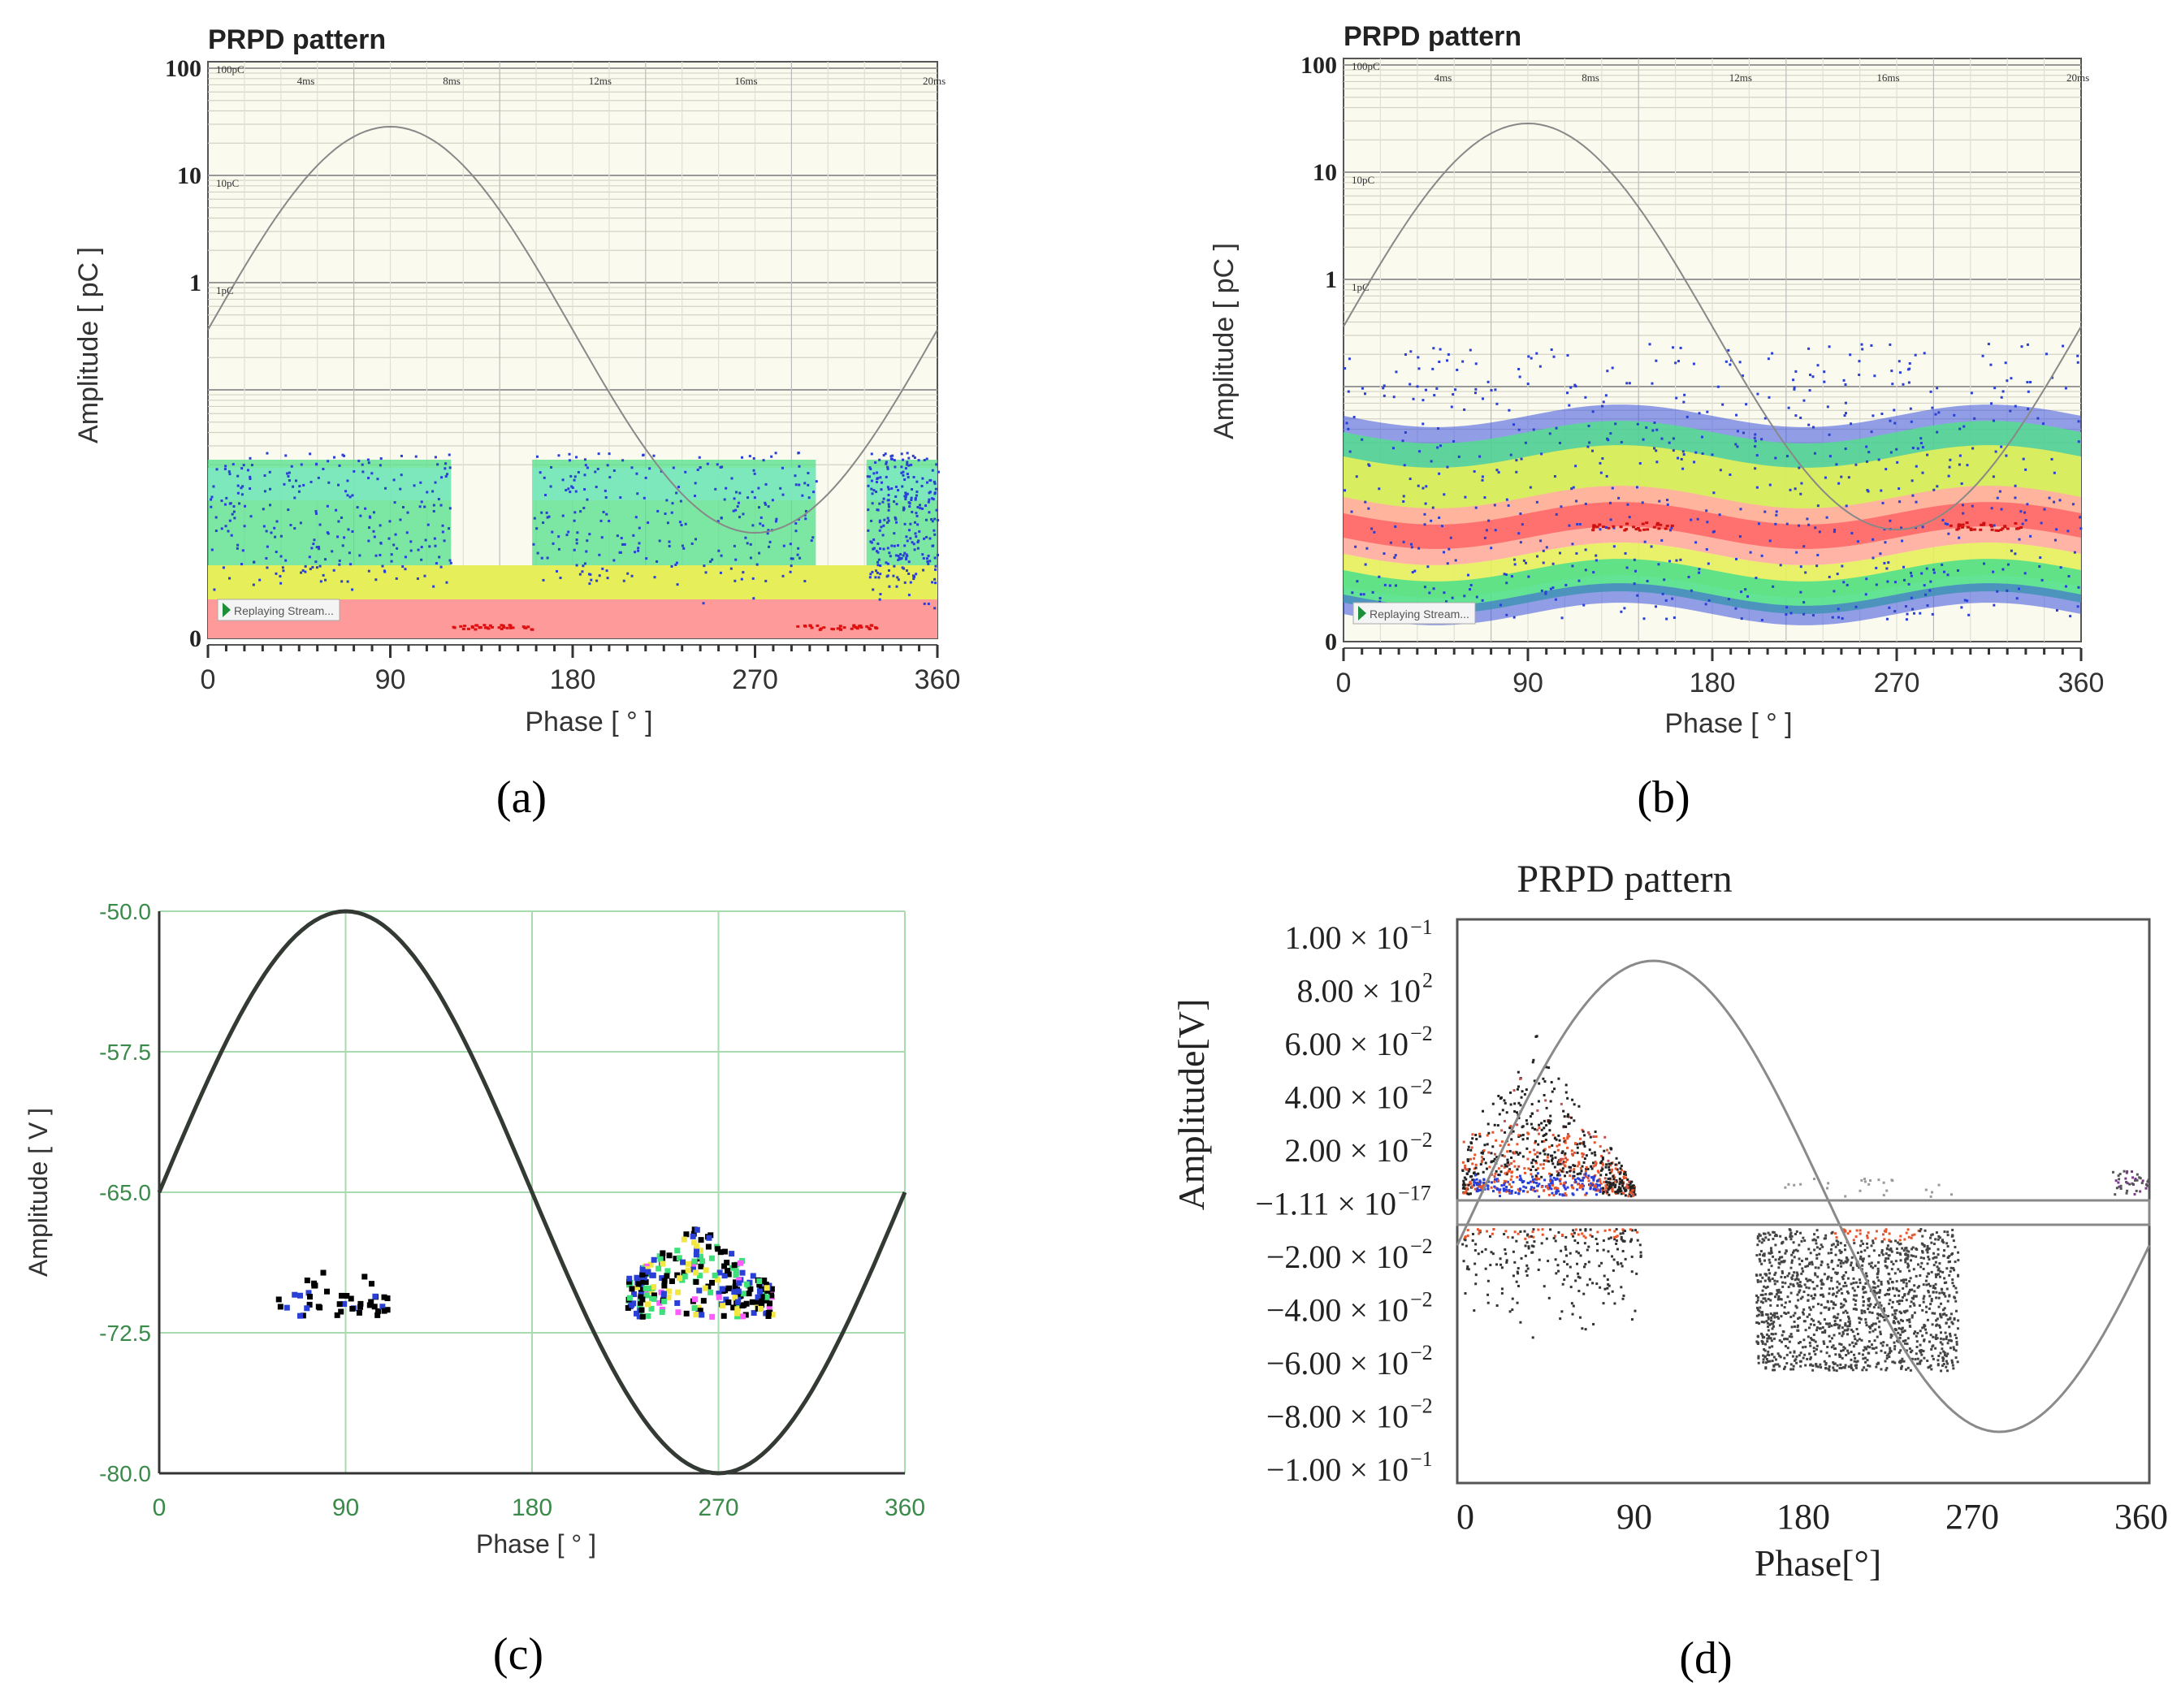  I want to click on panel-b-reference-wave, so click(1712, 326).